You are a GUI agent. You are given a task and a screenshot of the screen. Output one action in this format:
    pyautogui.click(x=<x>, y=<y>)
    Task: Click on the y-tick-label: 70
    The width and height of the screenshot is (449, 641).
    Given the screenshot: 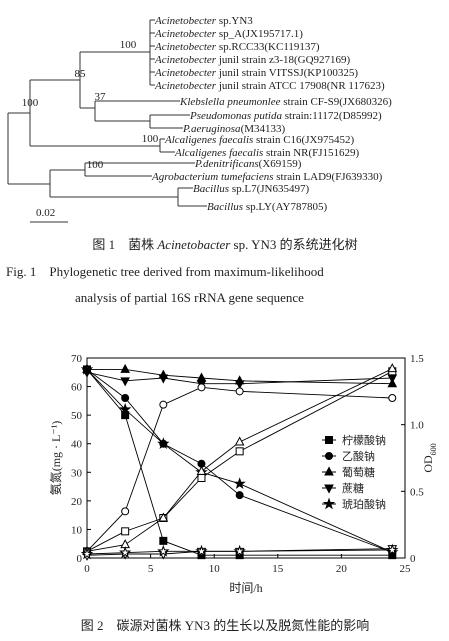 What is the action you would take?
    pyautogui.click(x=77, y=359)
    